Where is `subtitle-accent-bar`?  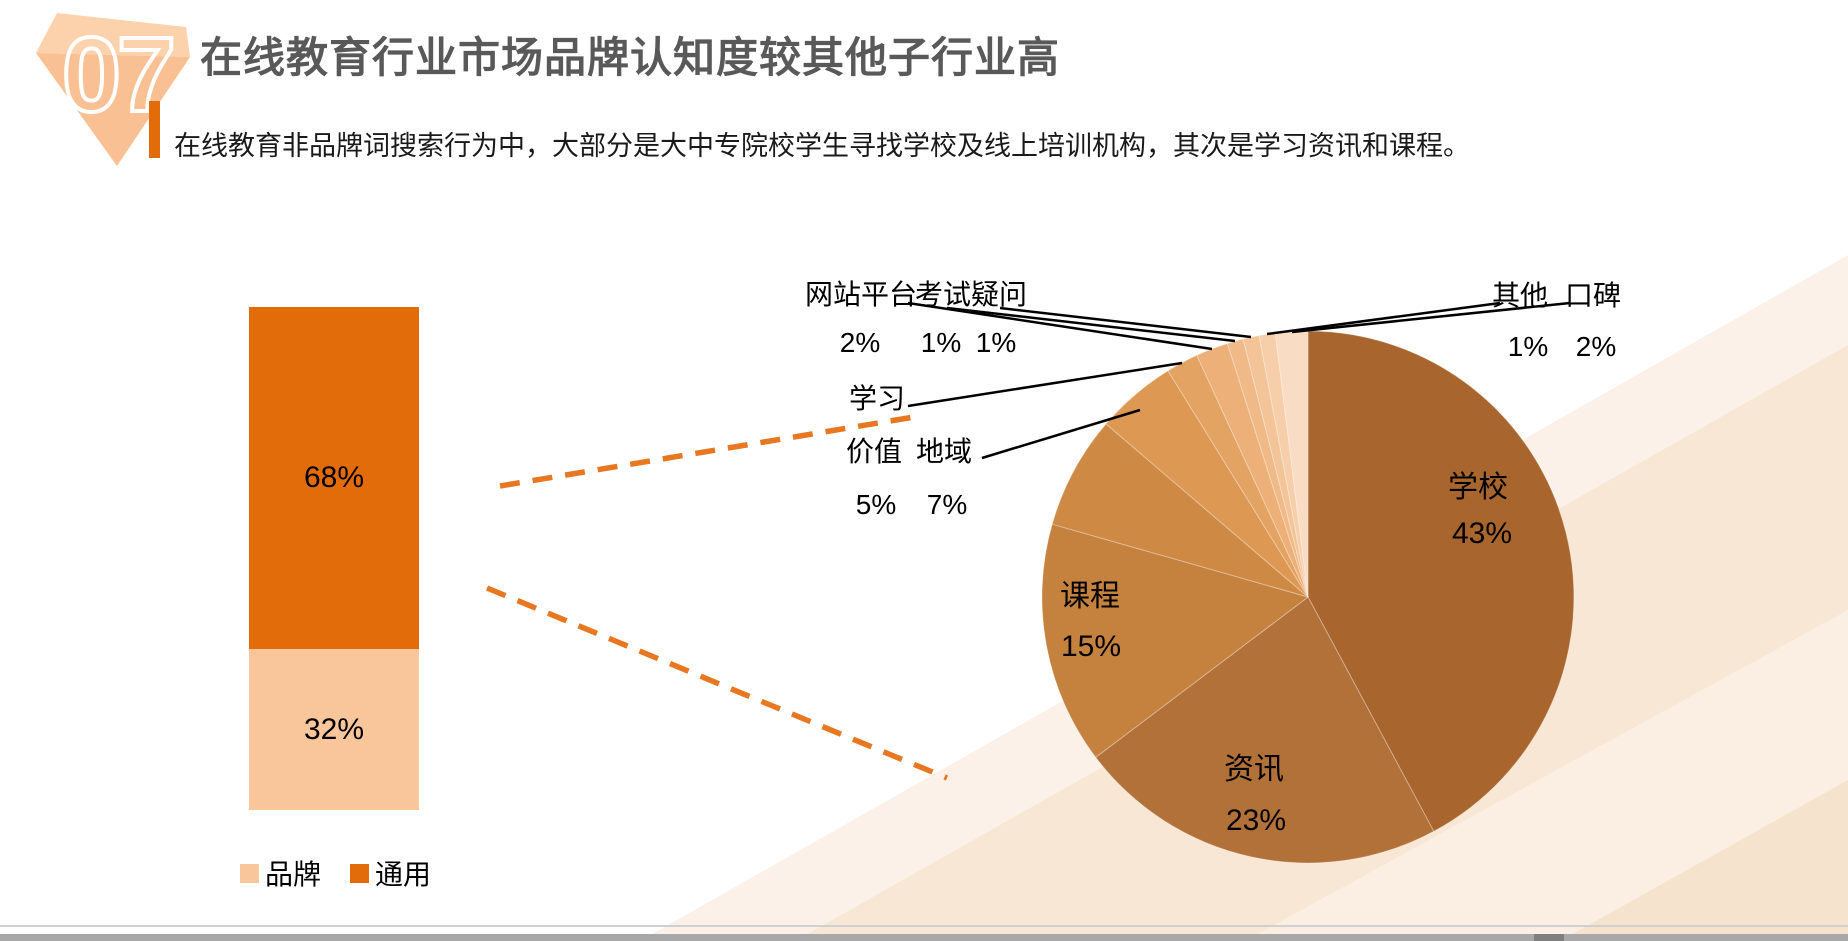
subtitle-accent-bar is located at coordinates (154, 129).